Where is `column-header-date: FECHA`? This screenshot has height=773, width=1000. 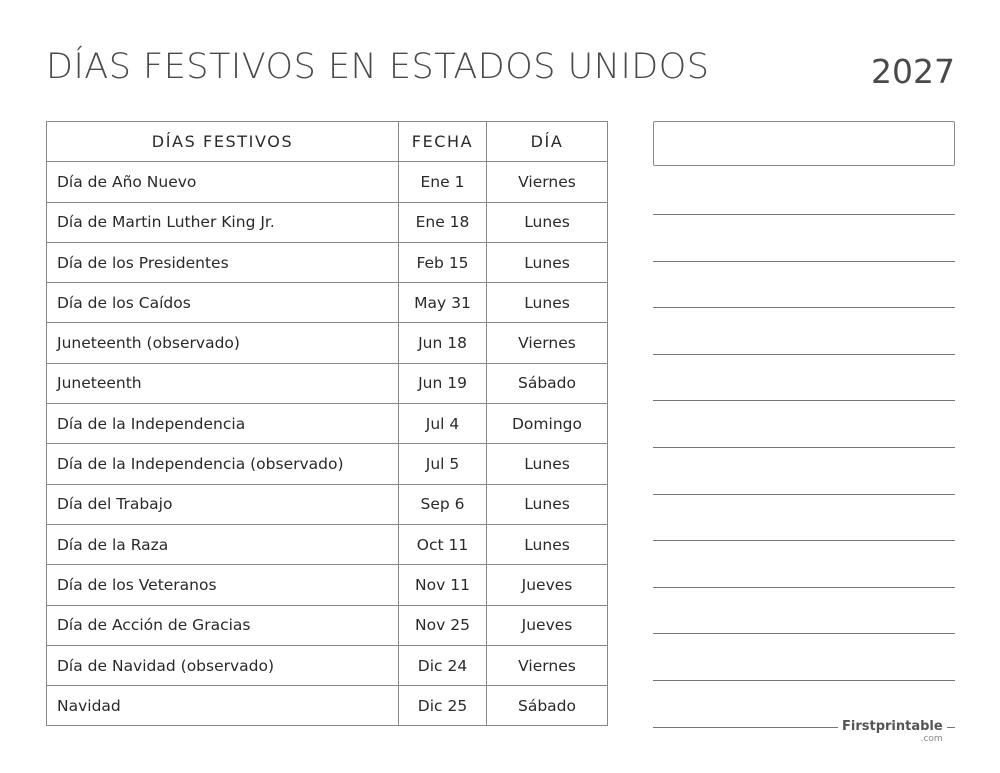
column-header-date: FECHA is located at coordinates (442, 141).